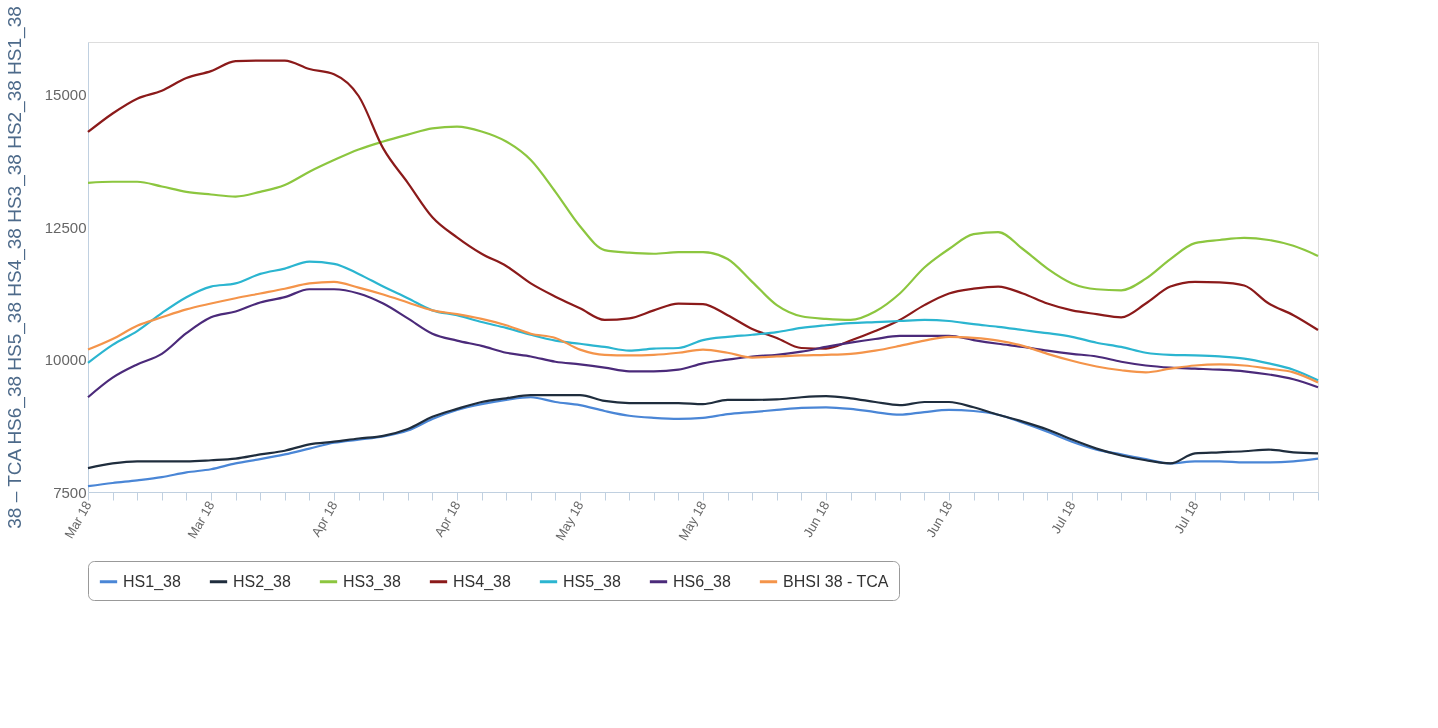 This screenshot has width=1438, height=728. What do you see at coordinates (702, 581) in the screenshot?
I see `legend-label: HS6_38` at bounding box center [702, 581].